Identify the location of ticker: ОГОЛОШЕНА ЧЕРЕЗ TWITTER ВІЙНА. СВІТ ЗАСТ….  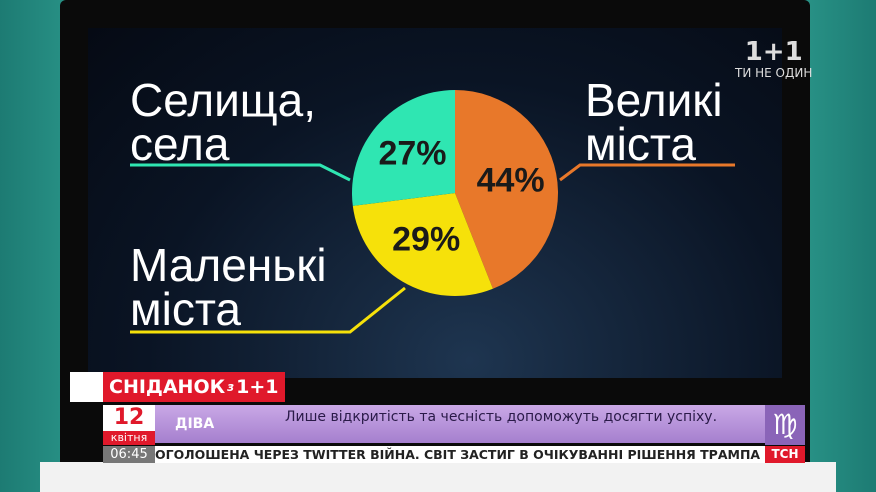
(460, 454).